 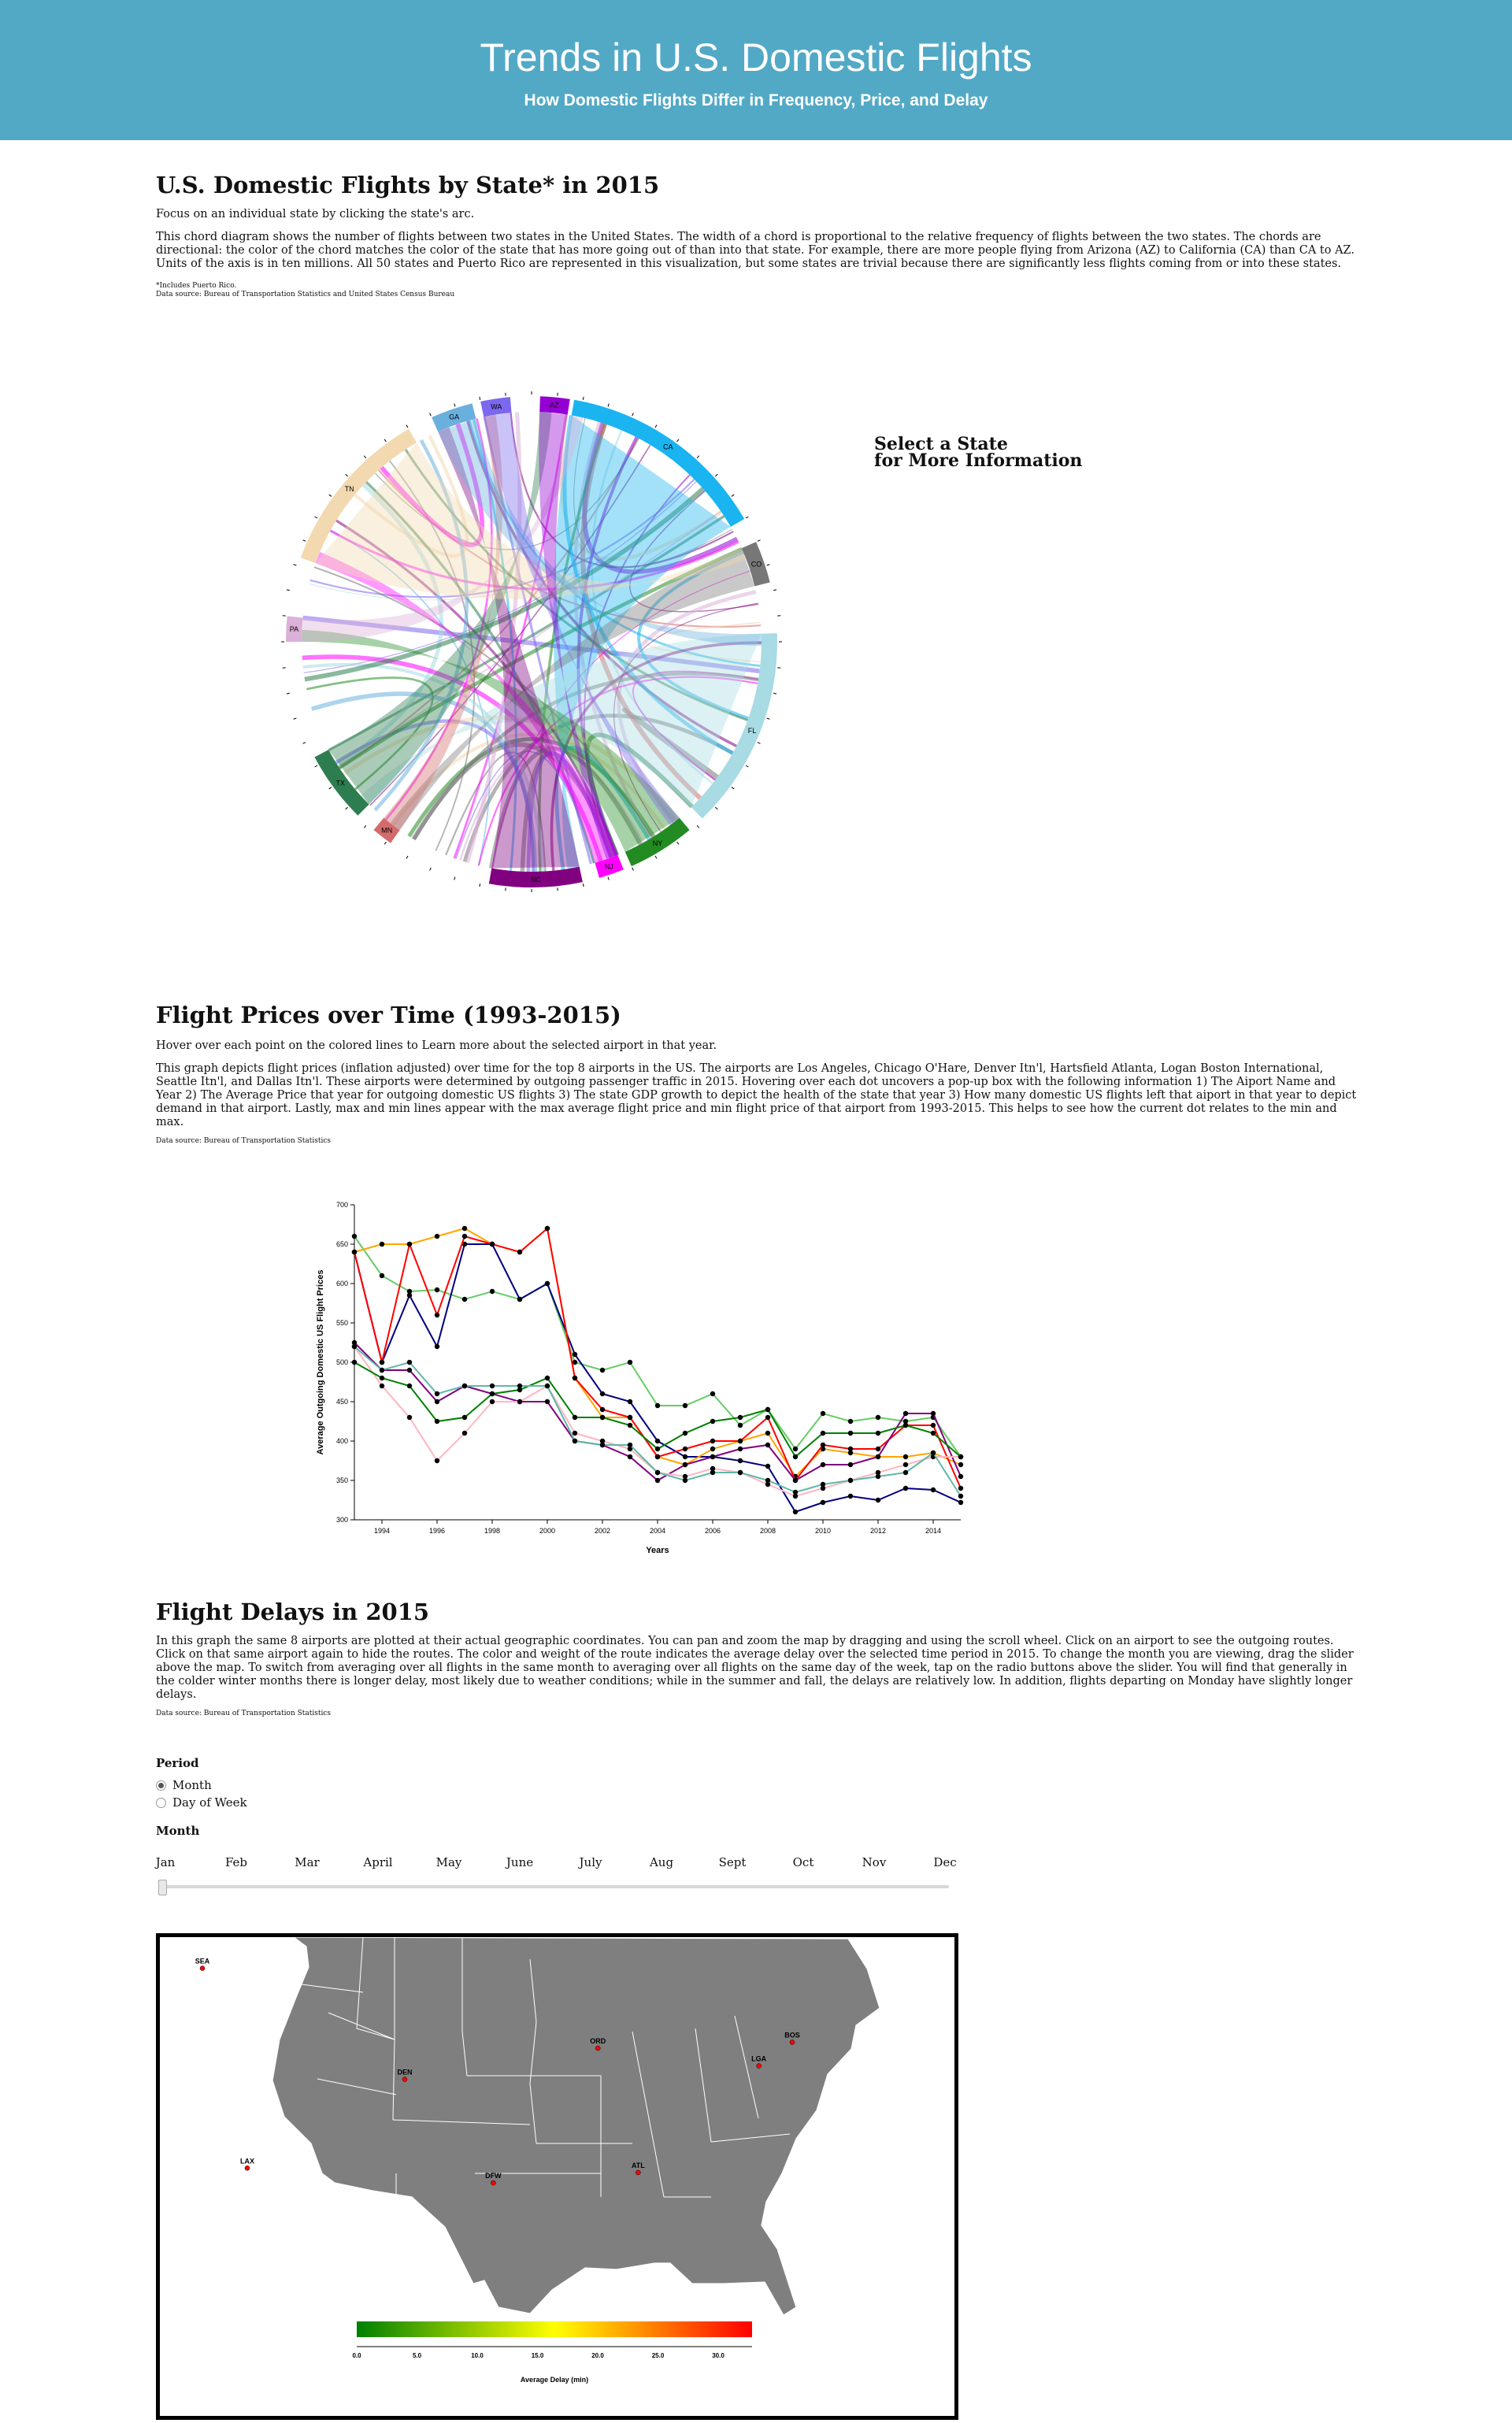 What do you see at coordinates (358, 496) in the screenshot?
I see `state-arc-tn` at bounding box center [358, 496].